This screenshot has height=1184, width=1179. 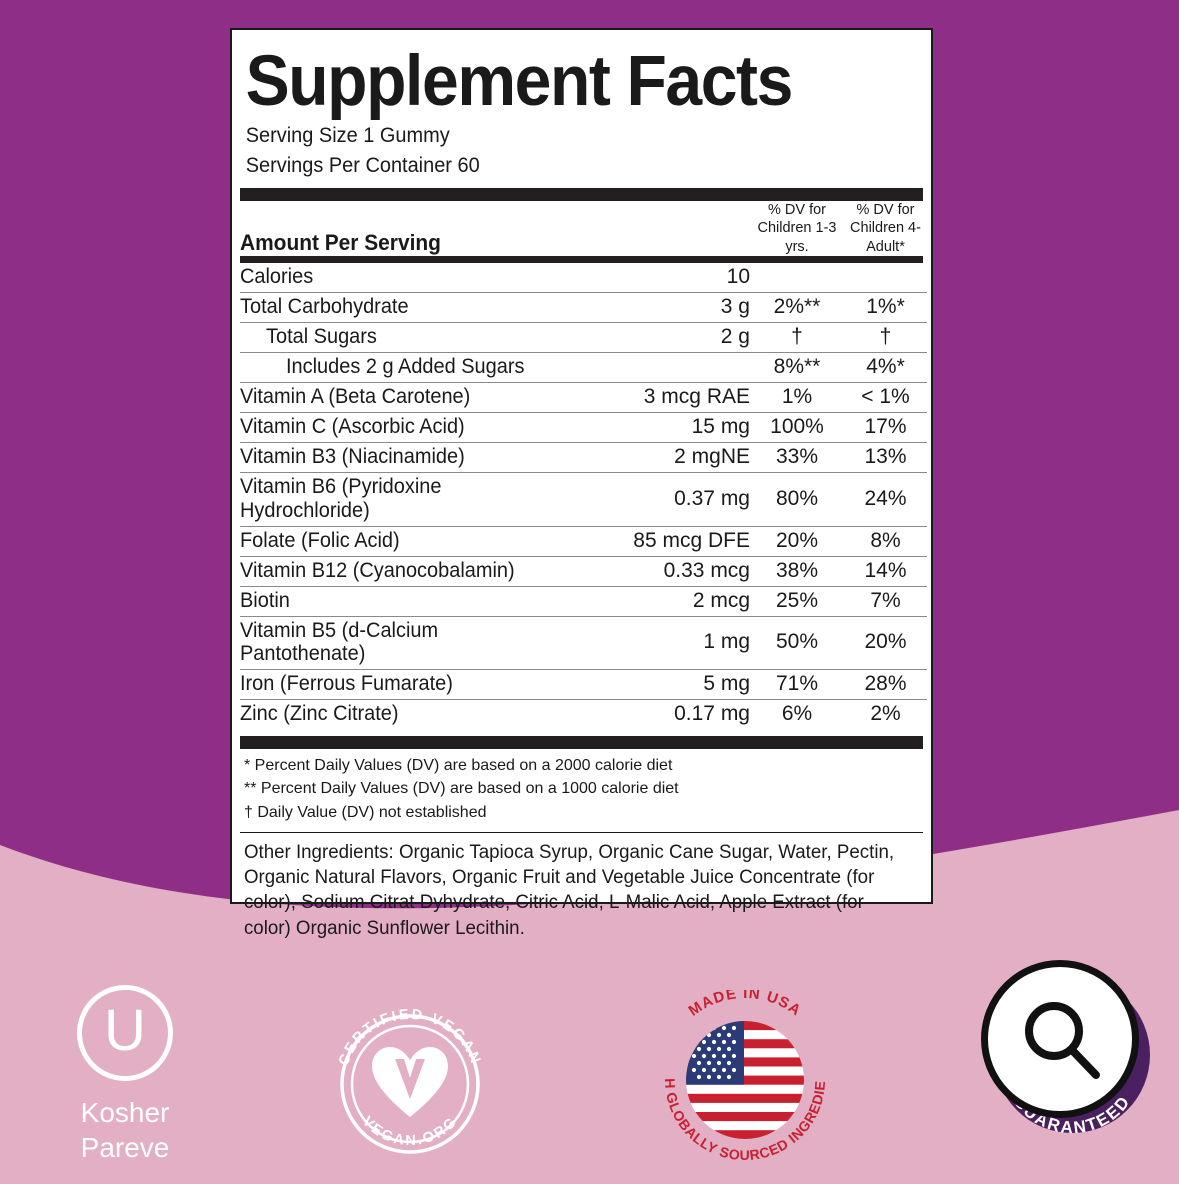 I want to click on table-row: Includes 2 g Added Sugars 8%** 4%*, so click(x=583, y=368).